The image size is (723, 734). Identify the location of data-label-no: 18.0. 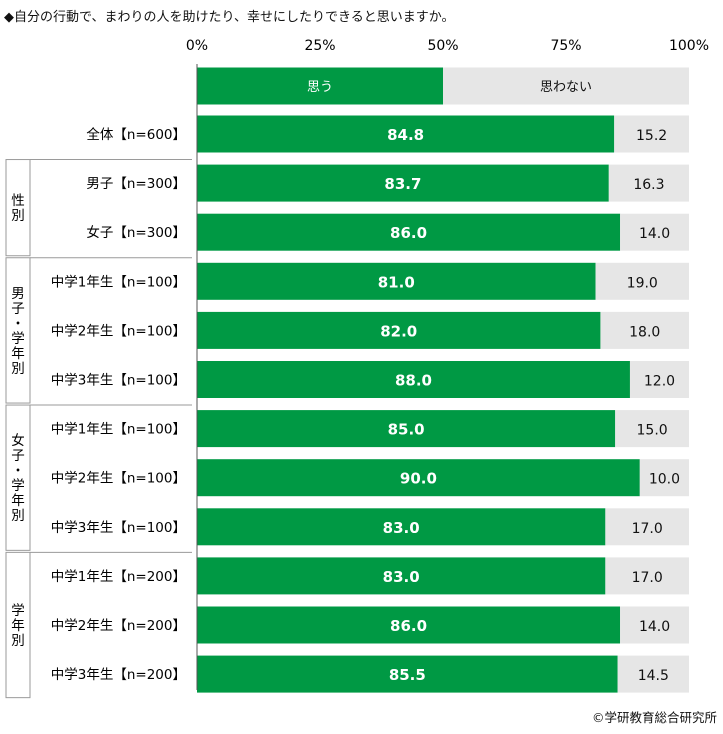
(644, 332).